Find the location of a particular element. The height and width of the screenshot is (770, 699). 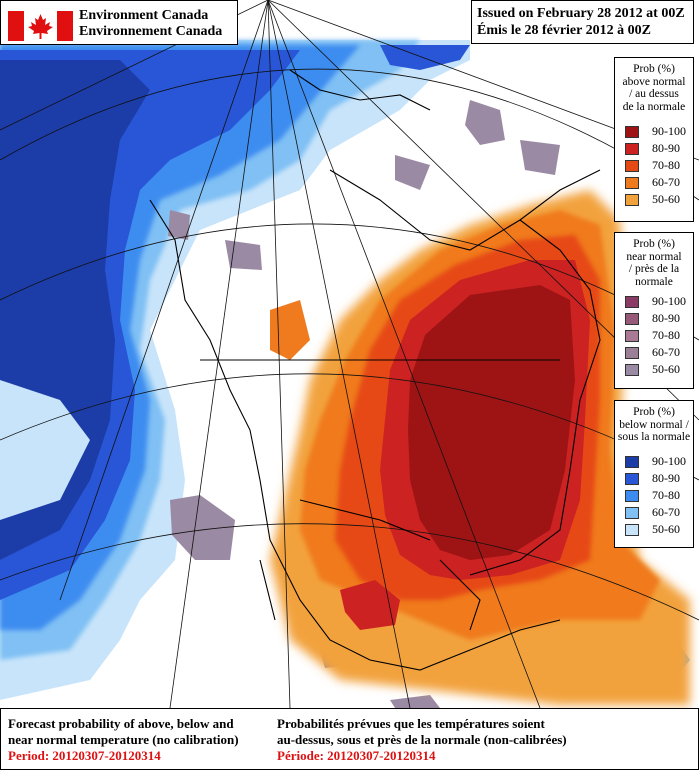

legend-title-line: / au dessus is located at coordinates (654, 94).